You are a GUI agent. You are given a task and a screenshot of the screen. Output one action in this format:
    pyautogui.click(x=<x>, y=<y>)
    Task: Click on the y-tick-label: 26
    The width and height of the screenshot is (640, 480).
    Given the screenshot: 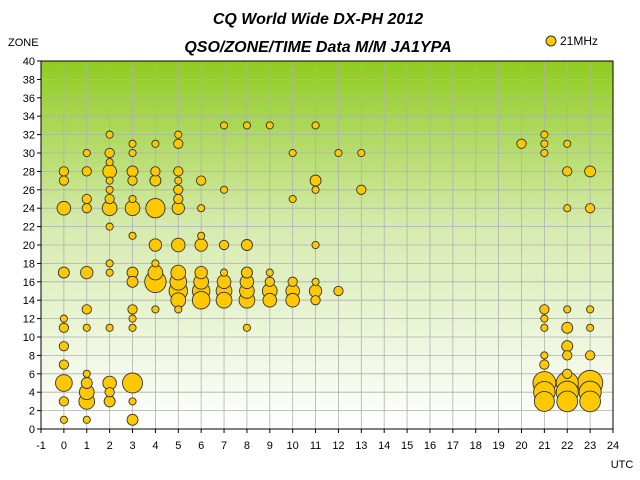 What is the action you would take?
    pyautogui.click(x=29, y=191)
    